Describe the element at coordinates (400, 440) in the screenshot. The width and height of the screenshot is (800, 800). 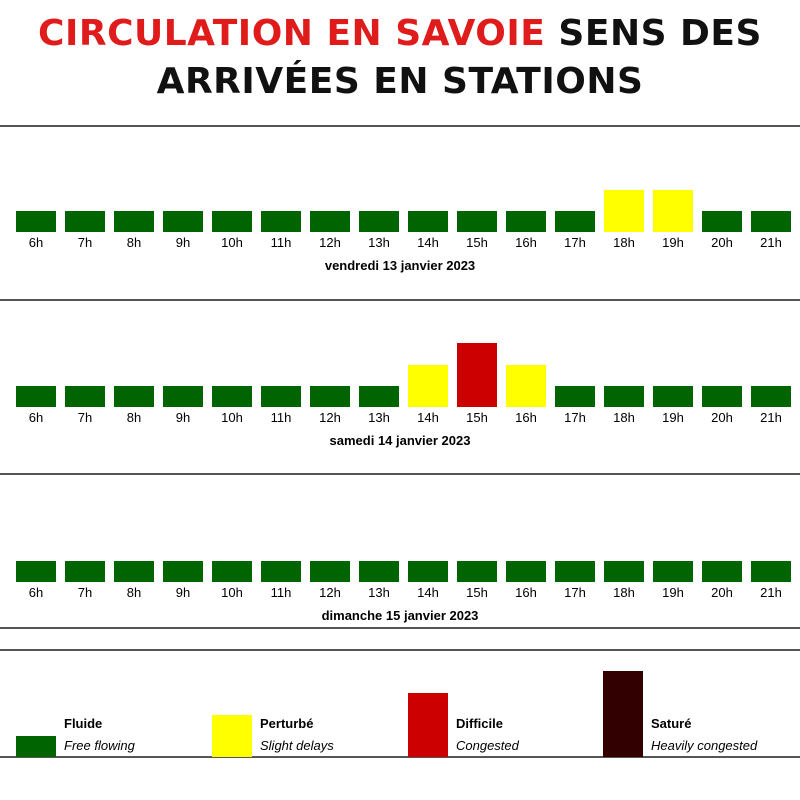
I see `day-label: samedi 14 janvier 2023` at that location.